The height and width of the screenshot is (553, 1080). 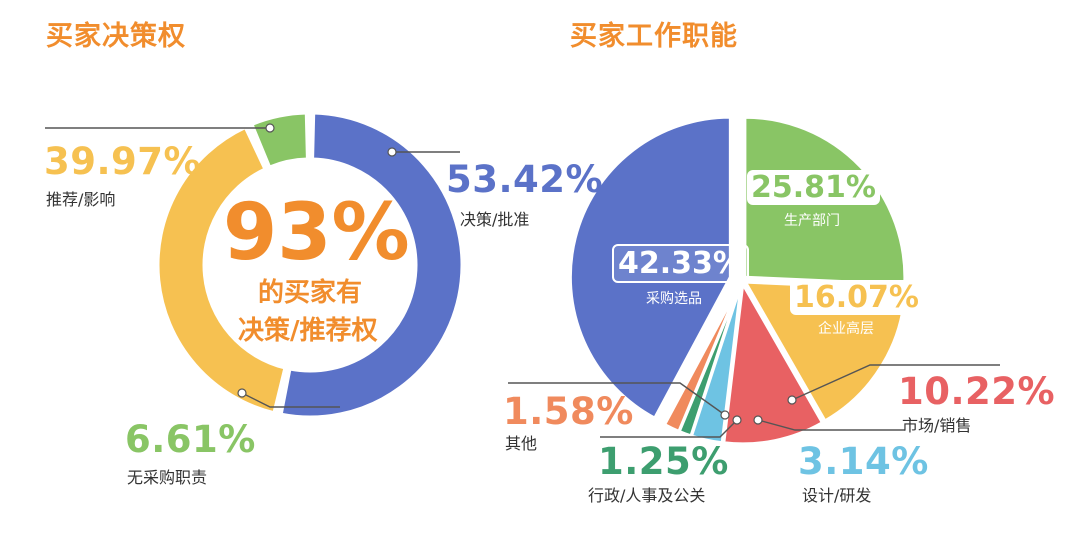 What do you see at coordinates (669, 428) in the screenshot?
I see `leader-admin` at bounding box center [669, 428].